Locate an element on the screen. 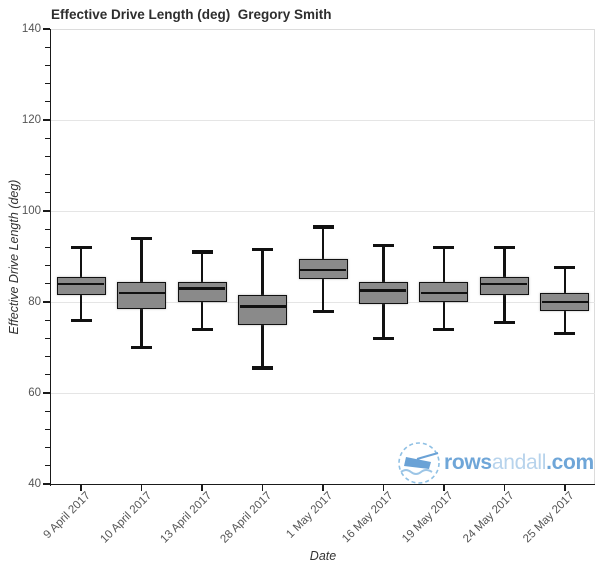 This screenshot has width=600, height=570. y-axis-line is located at coordinates (50, 257).